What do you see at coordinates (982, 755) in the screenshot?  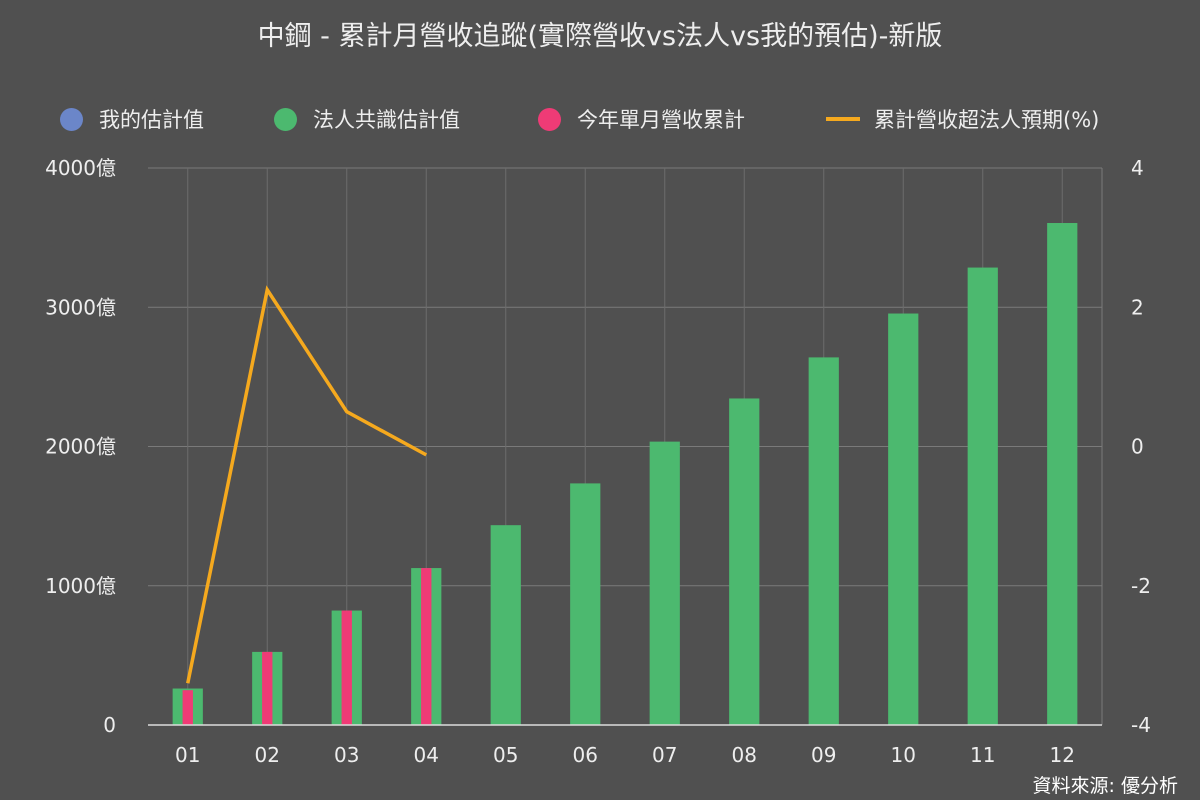 I see `x-tick-label: 11` at bounding box center [982, 755].